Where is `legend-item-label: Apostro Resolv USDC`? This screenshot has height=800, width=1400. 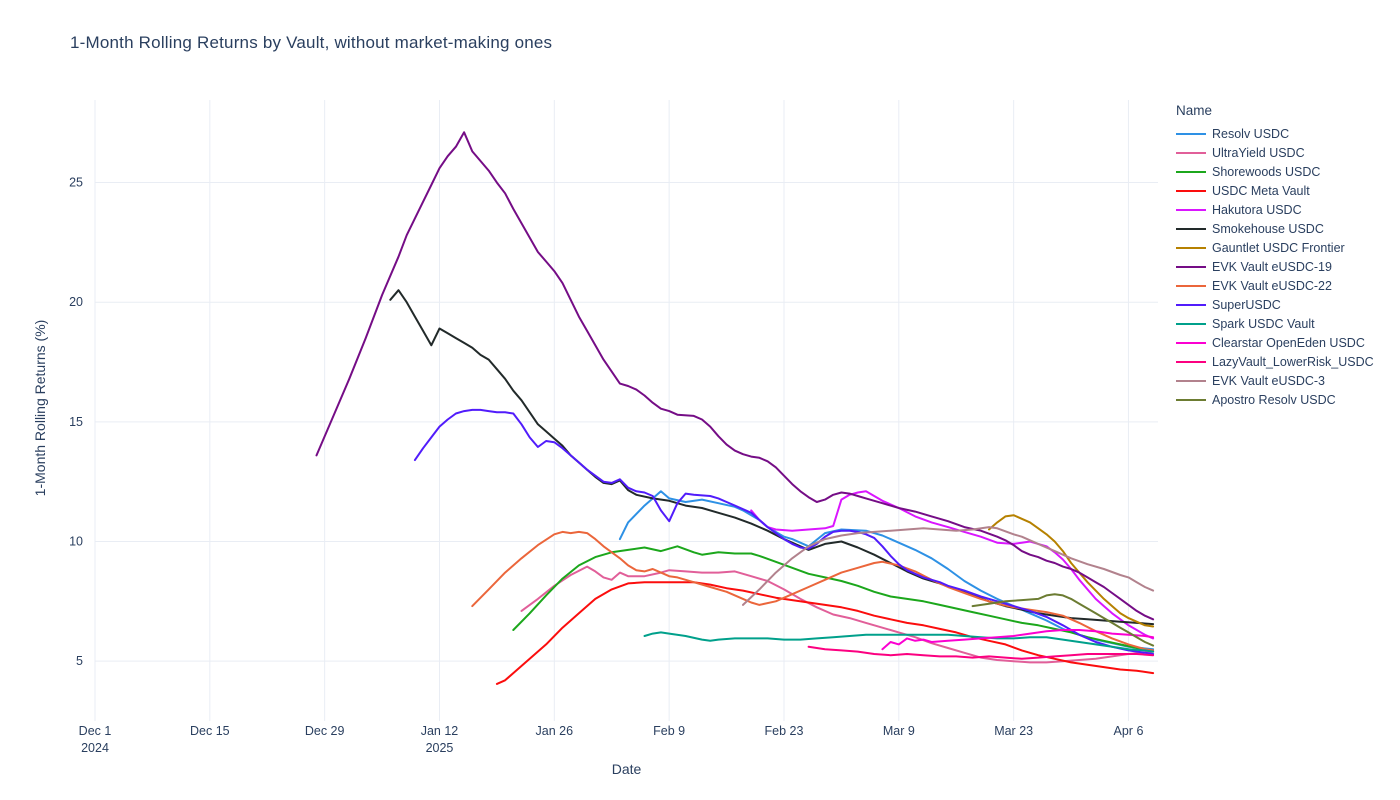
legend-item-label: Apostro Resolv USDC is located at coordinates (1274, 399).